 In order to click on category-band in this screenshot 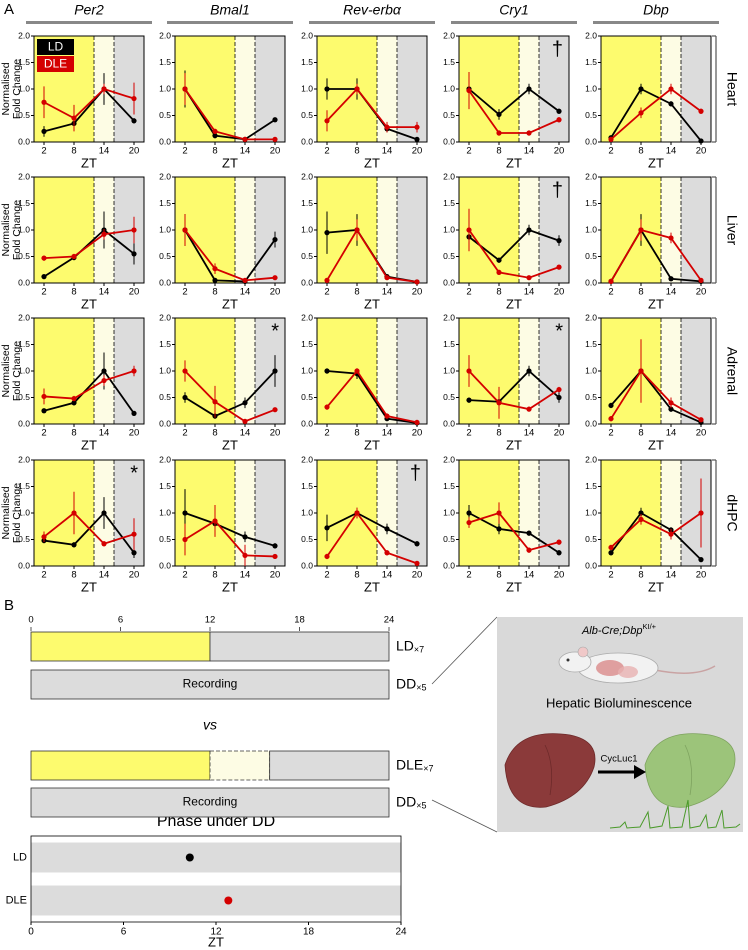, I will do `click(216, 857)`.